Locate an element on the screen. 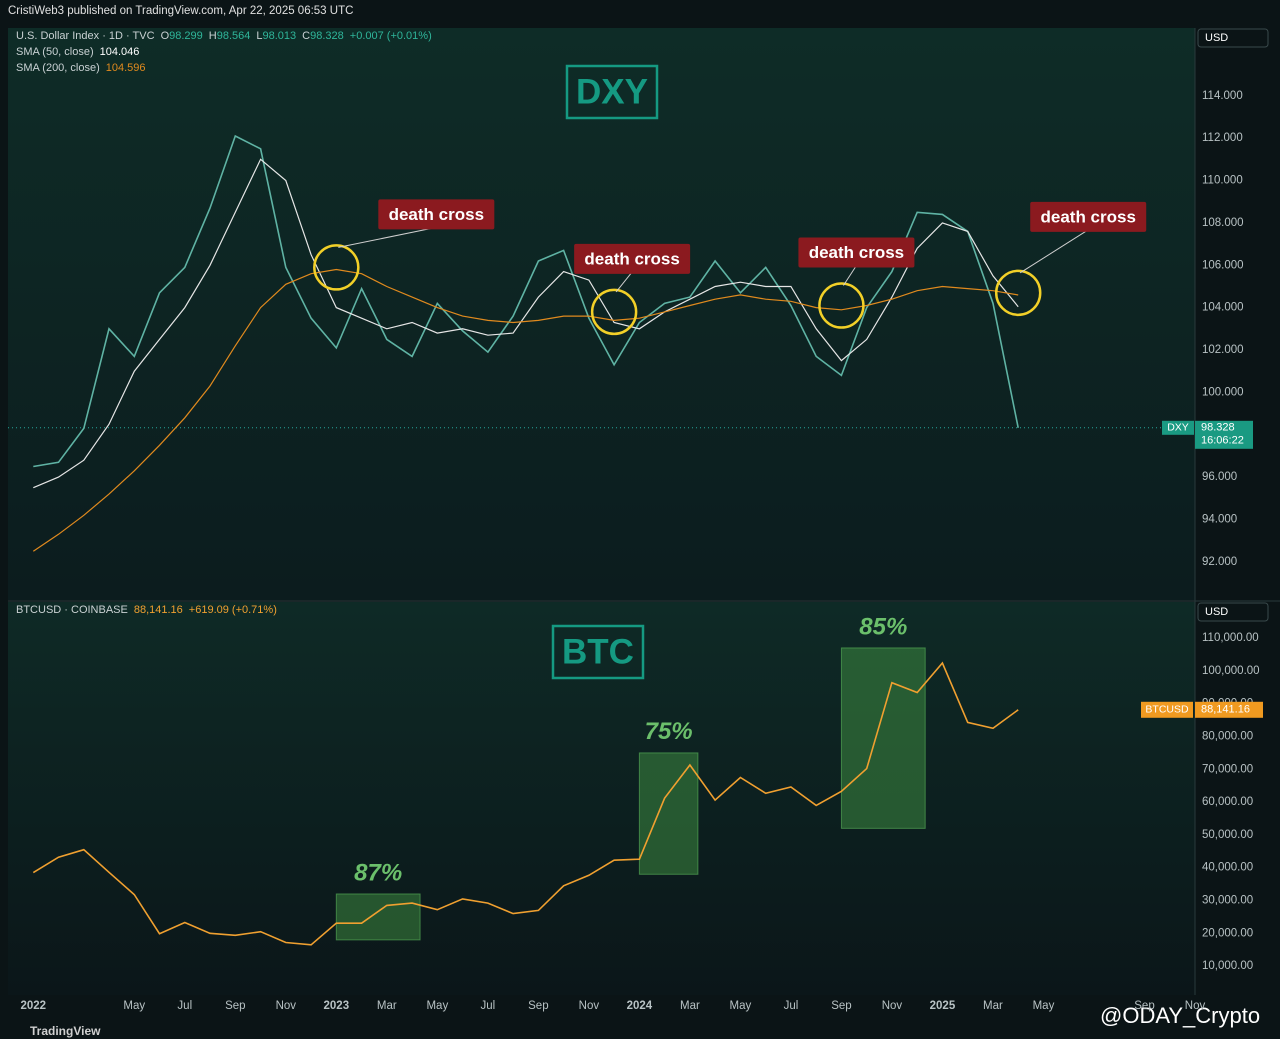 This screenshot has width=1280, height=1039. ohlc-label: O is located at coordinates (165, 36).